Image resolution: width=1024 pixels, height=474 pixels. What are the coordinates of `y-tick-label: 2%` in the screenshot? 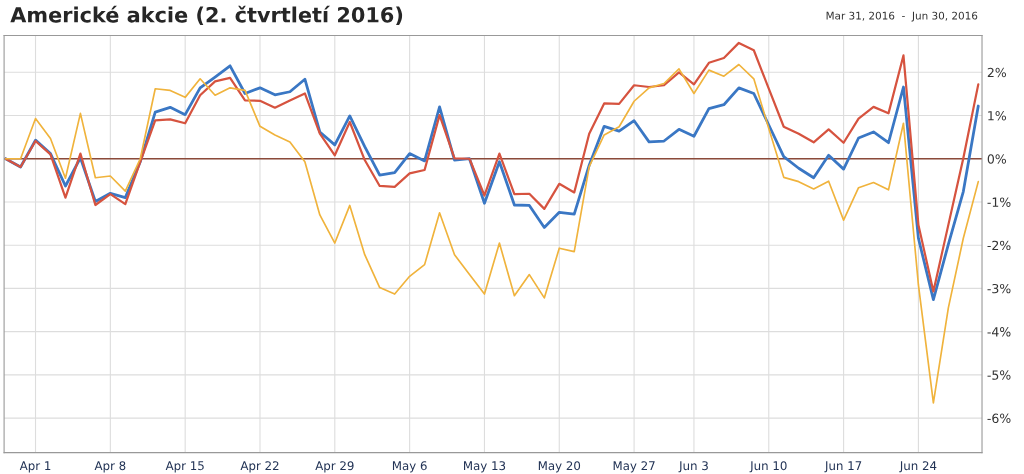 It's located at (997, 72).